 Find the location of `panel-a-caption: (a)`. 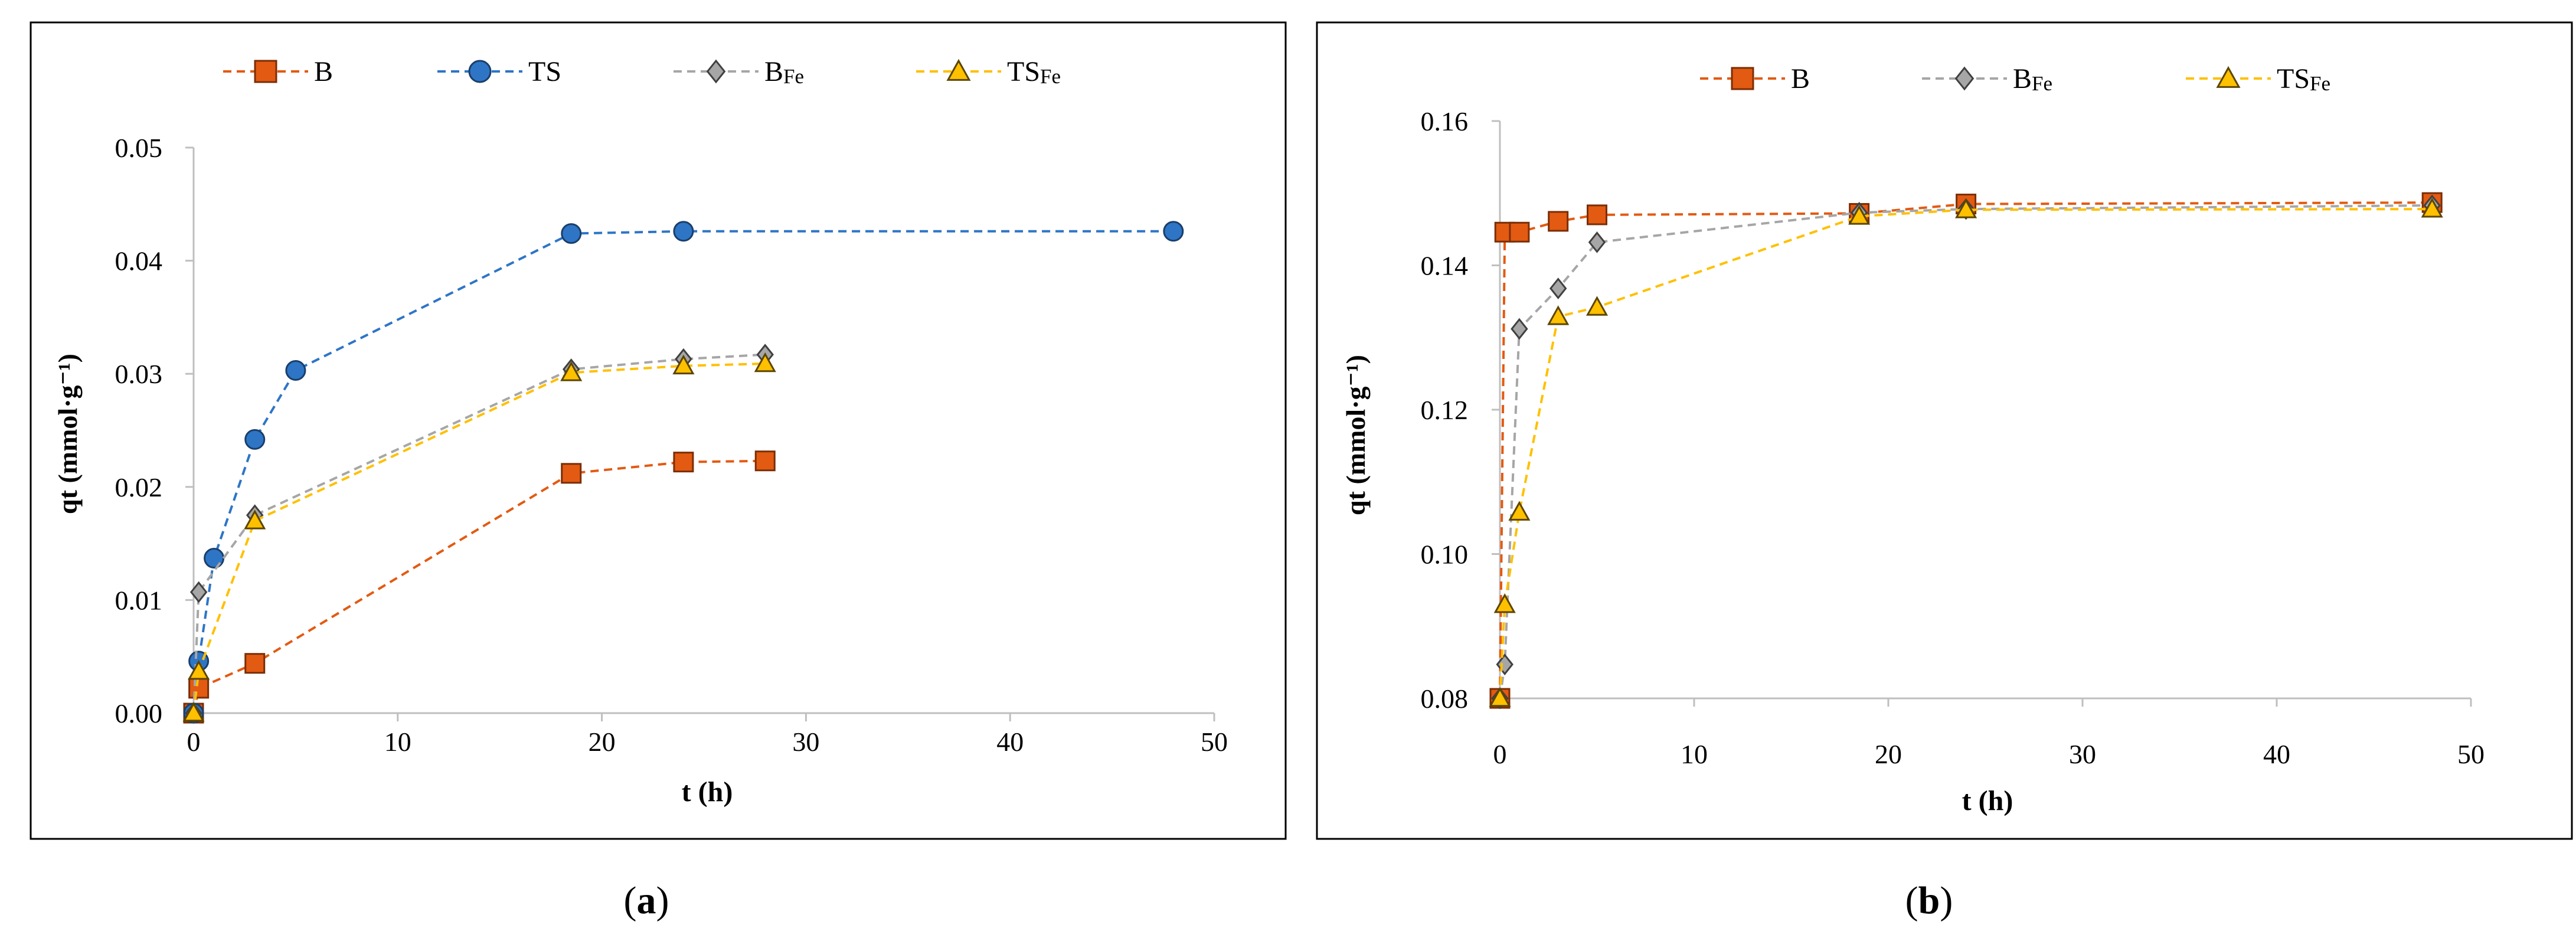

panel-a-caption: (a) is located at coordinates (646, 900).